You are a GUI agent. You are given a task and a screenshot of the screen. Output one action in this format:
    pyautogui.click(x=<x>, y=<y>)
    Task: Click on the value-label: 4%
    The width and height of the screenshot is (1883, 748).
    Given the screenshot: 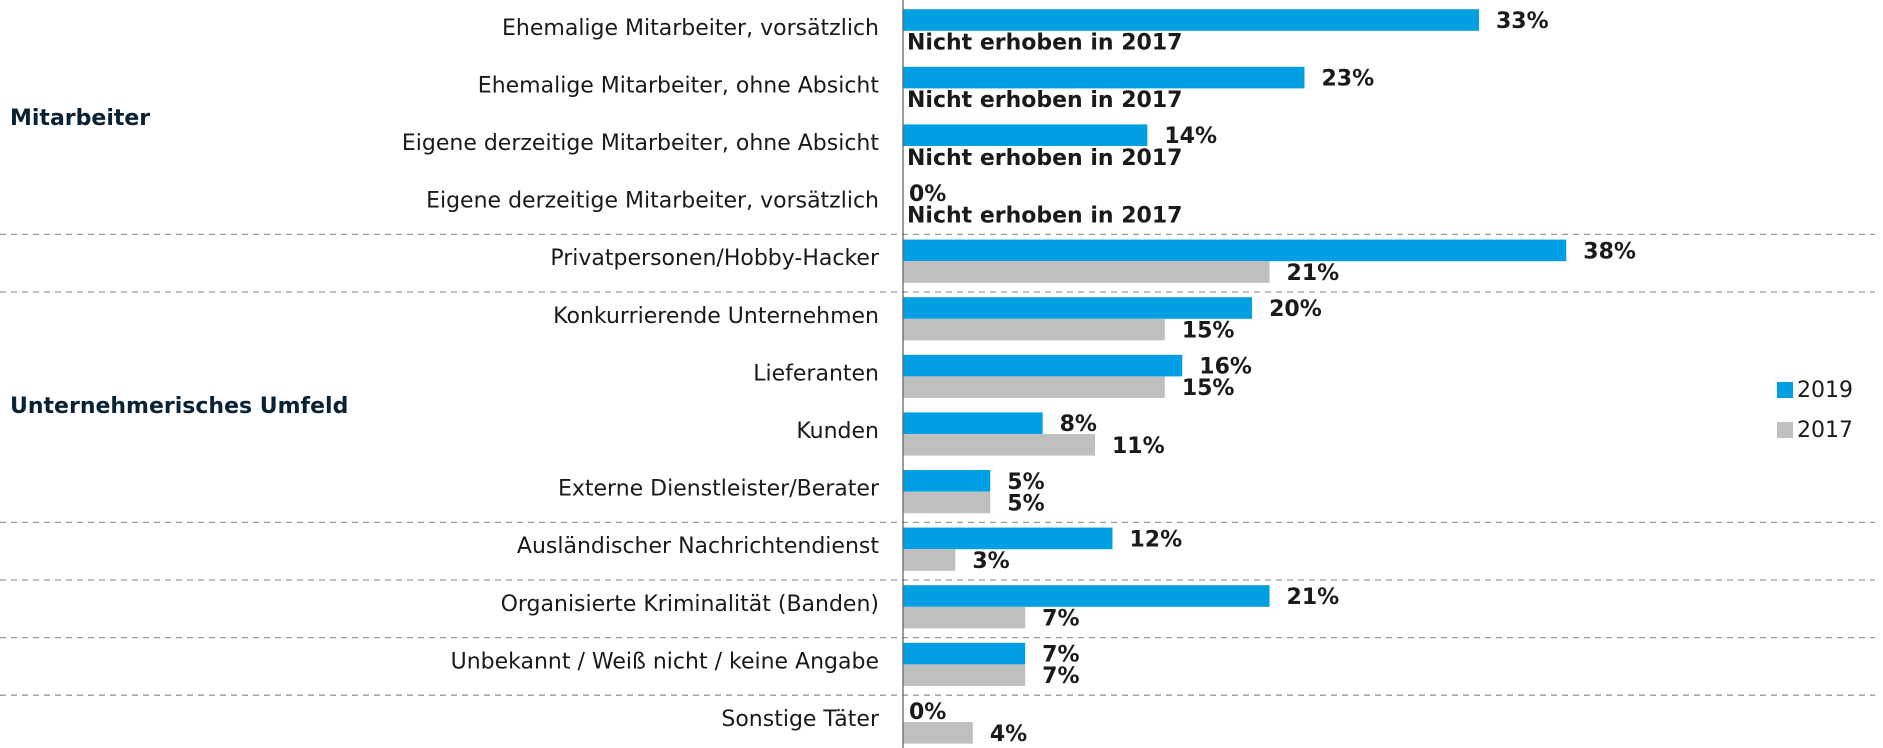 What is the action you would take?
    pyautogui.click(x=1008, y=734)
    